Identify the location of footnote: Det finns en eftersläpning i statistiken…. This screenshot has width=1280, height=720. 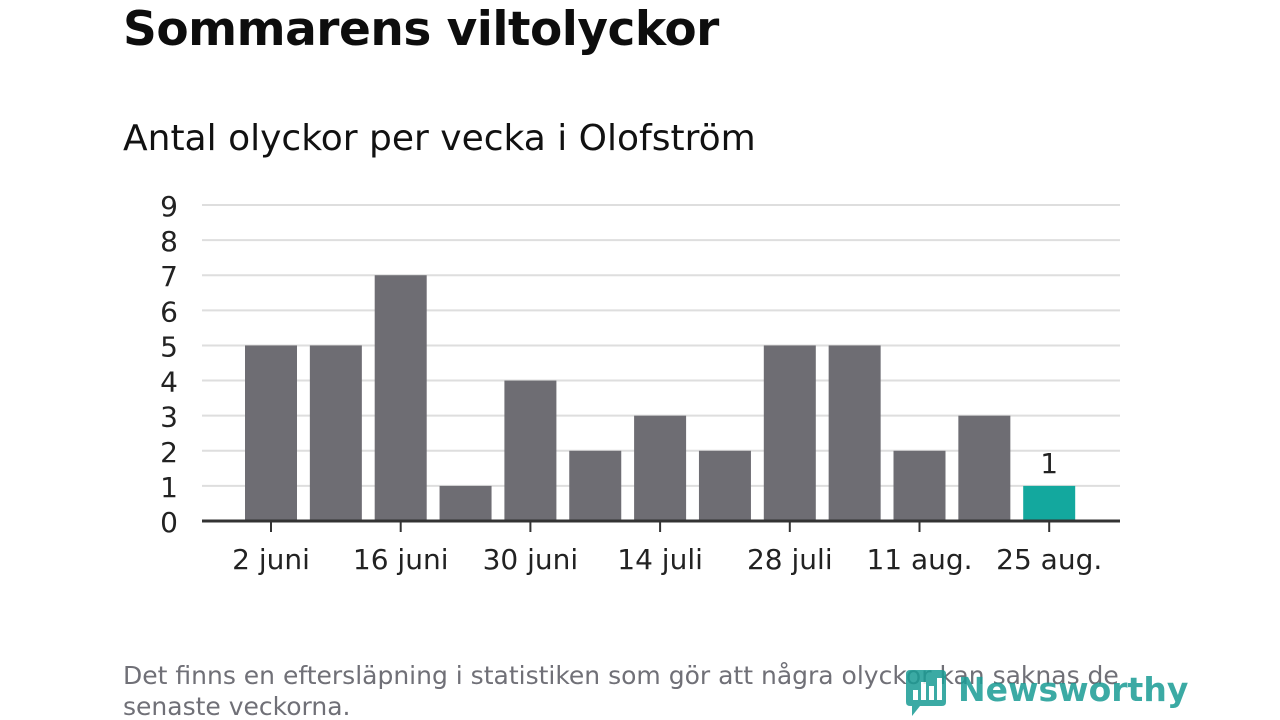
(621, 690).